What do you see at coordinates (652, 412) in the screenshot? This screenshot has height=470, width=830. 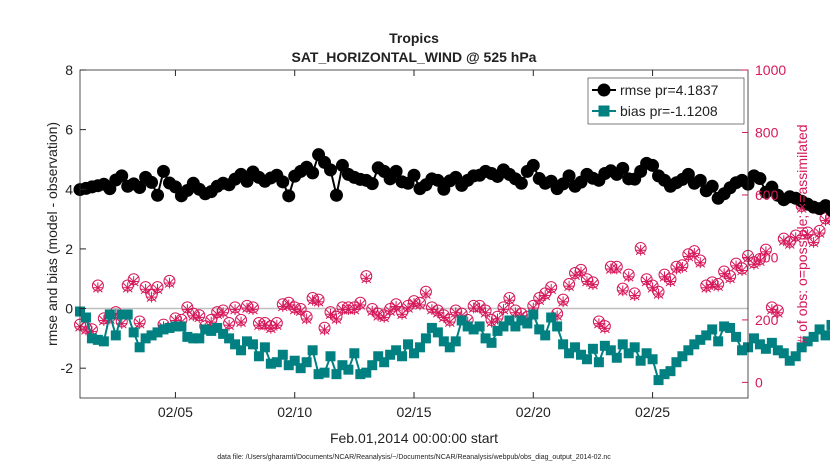 I see `x-tick-label: 02/25` at bounding box center [652, 412].